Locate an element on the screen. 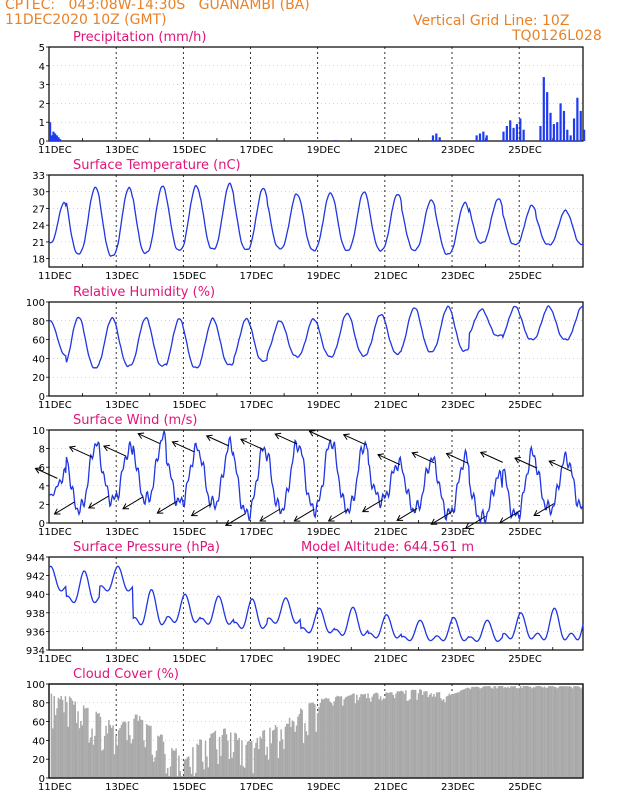 The height and width of the screenshot is (800, 618). y-tick-label: 4 is located at coordinates (42, 67).